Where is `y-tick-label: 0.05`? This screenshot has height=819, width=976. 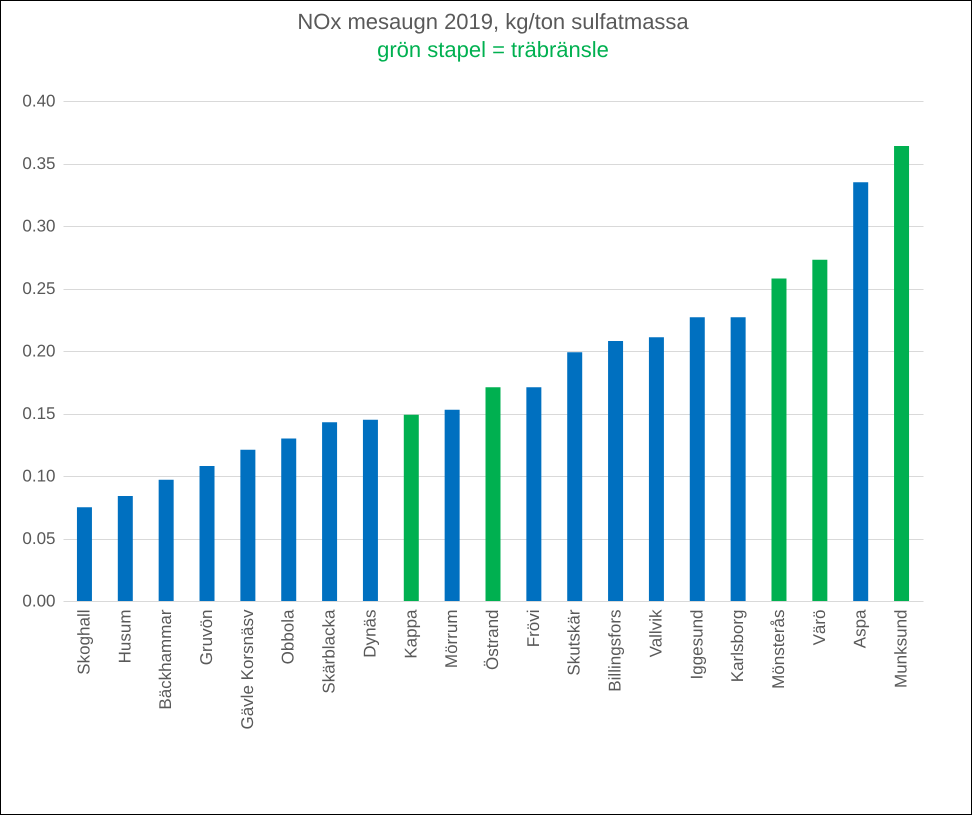 y-tick-label: 0.05 is located at coordinates (39, 538).